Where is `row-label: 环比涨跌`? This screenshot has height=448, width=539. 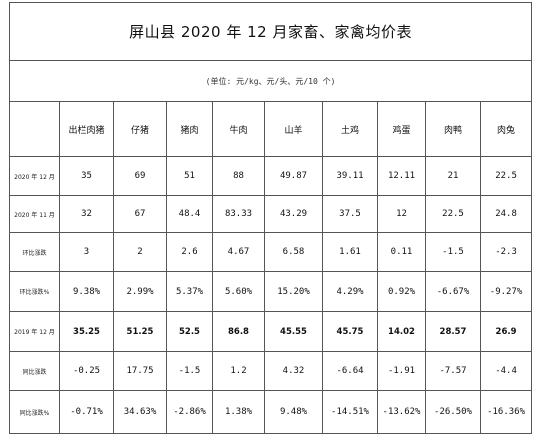
row-label: 环比涨跌 is located at coordinates (34, 252).